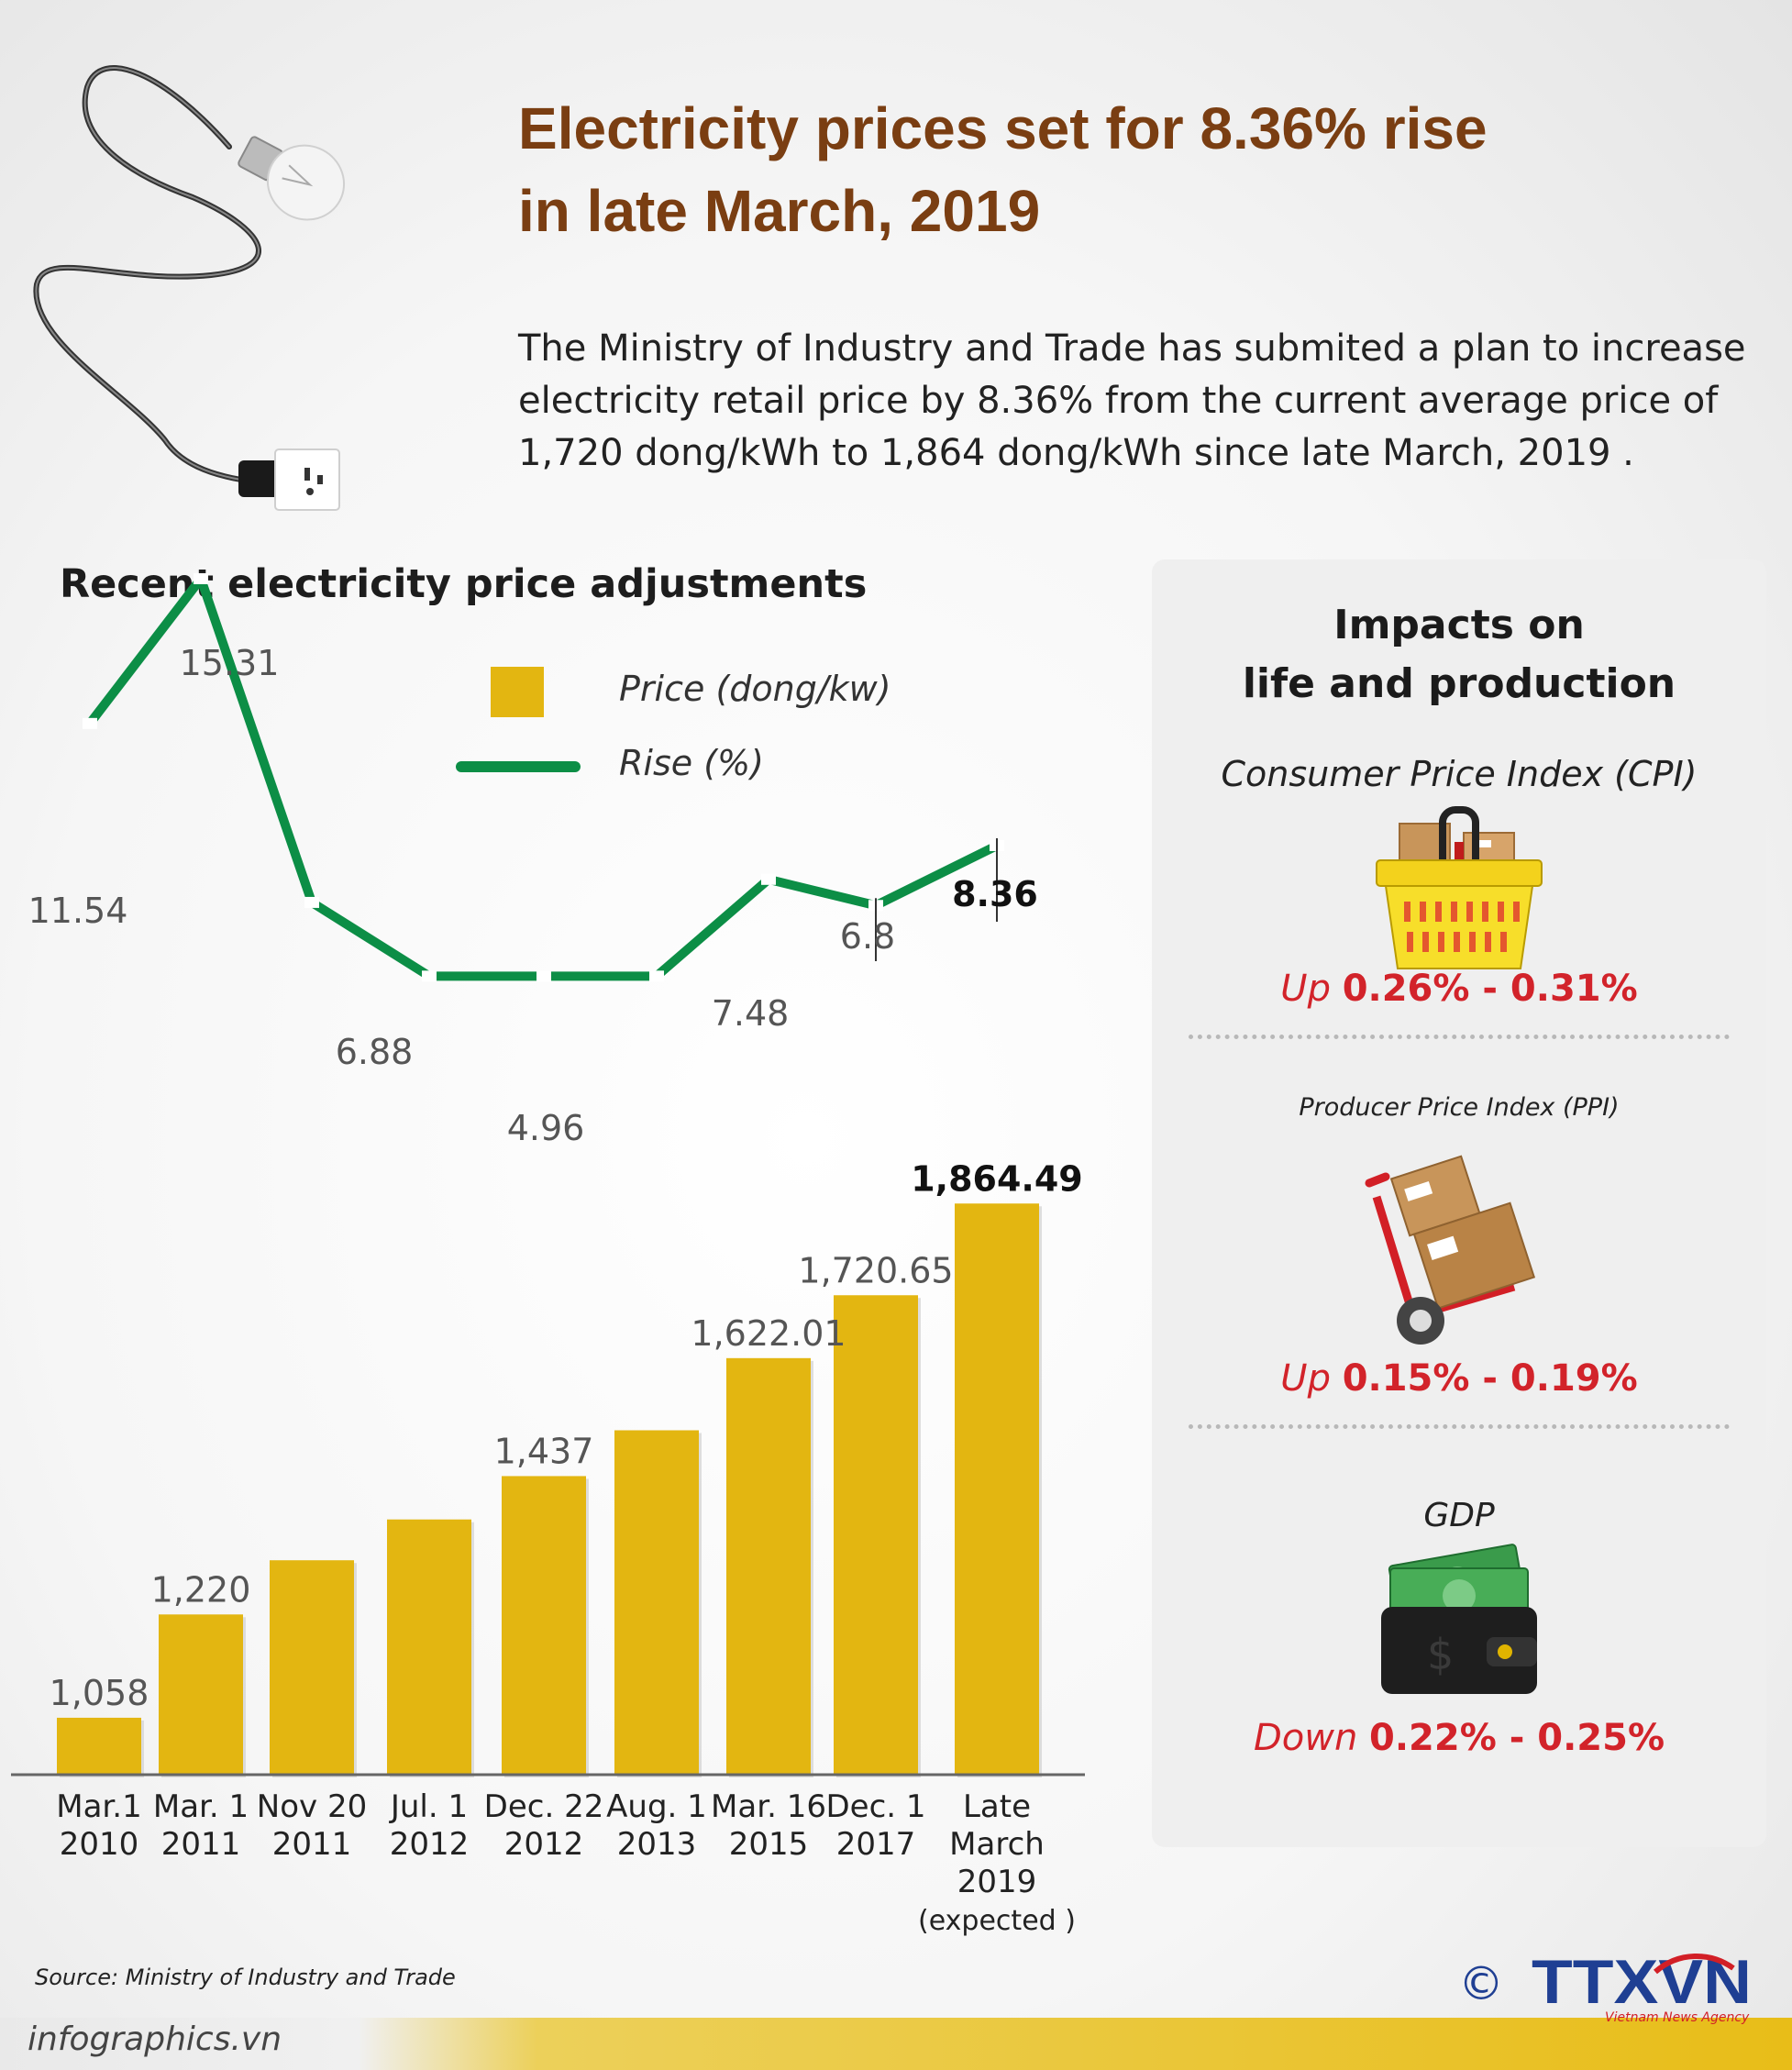 Image resolution: width=1792 pixels, height=2070 pixels. I want to click on price-label: 1,720.65, so click(876, 1270).